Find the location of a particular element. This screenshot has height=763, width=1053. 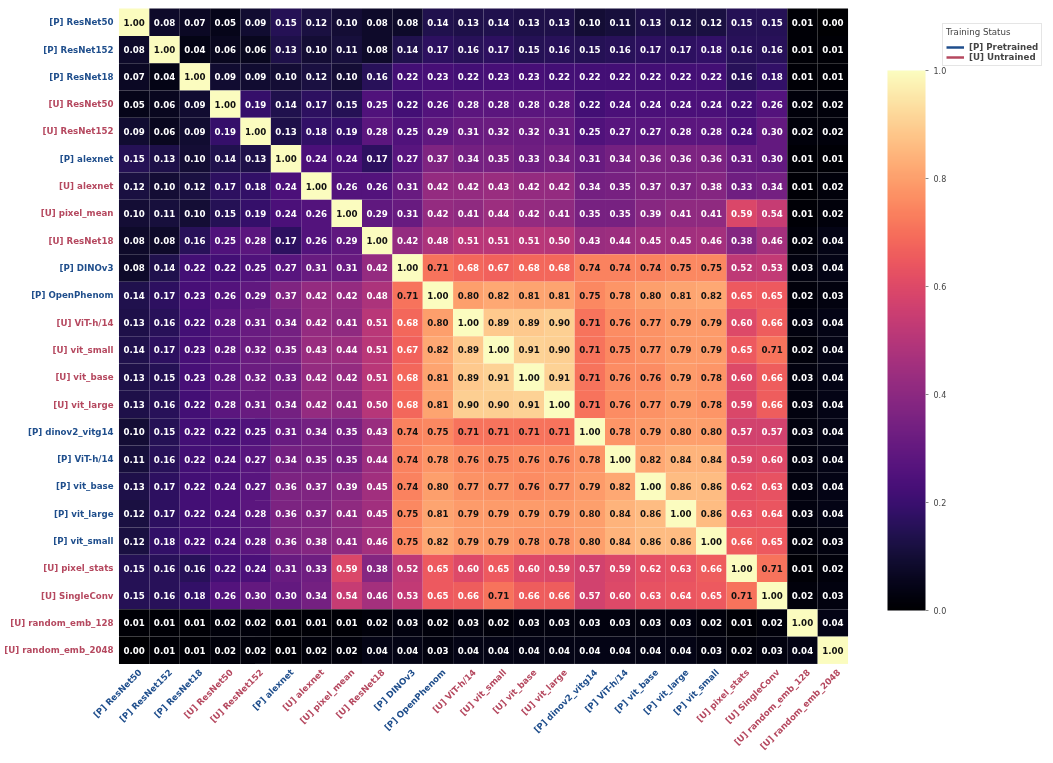

y-tick-label: [P] ViT-h/14 is located at coordinates (85, 459).